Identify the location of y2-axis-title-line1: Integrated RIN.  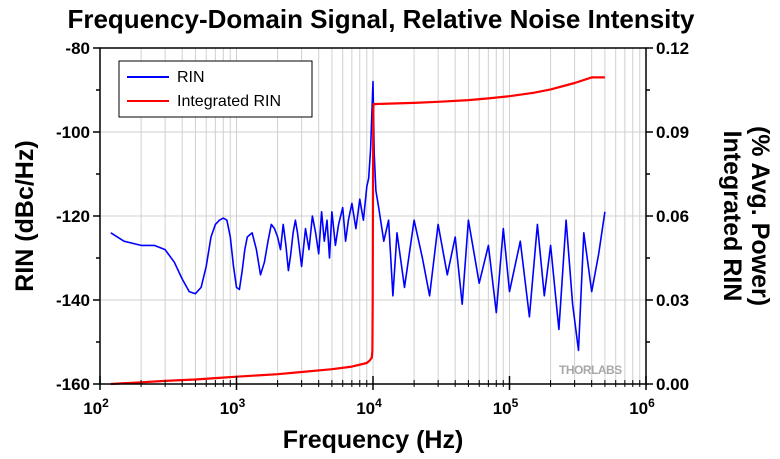
(732, 216).